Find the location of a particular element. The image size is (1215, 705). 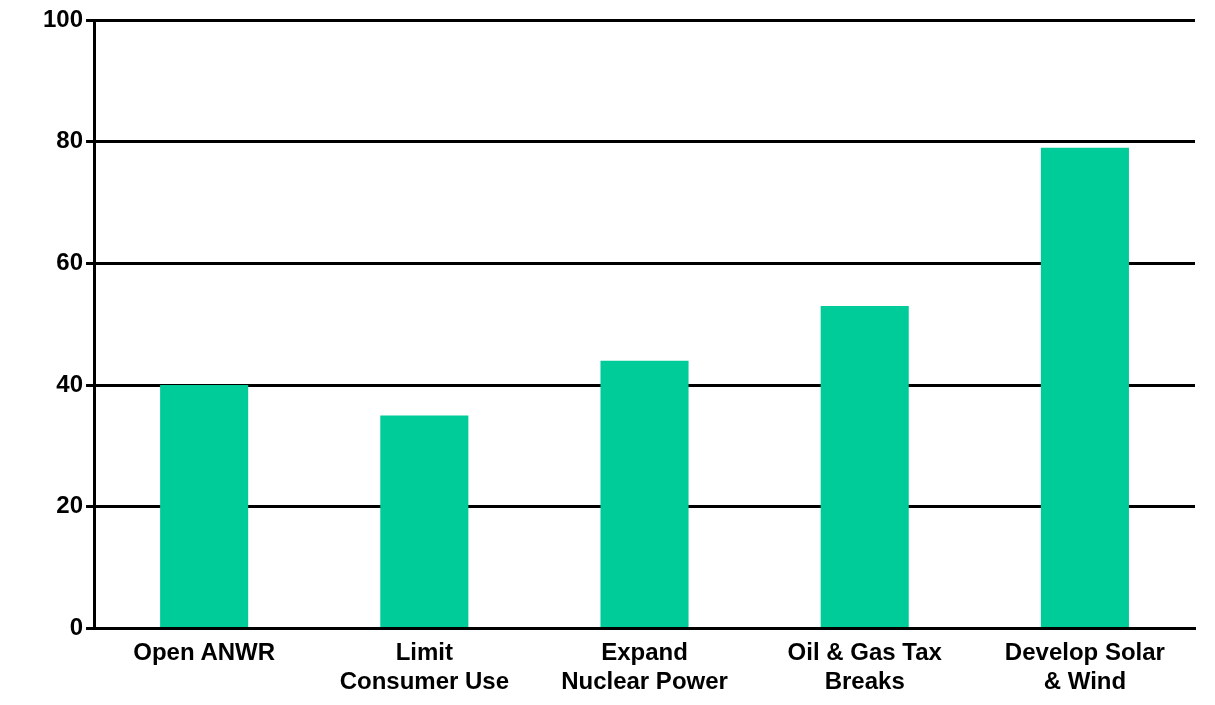

y-tick-label: 40 is located at coordinates (70, 383).